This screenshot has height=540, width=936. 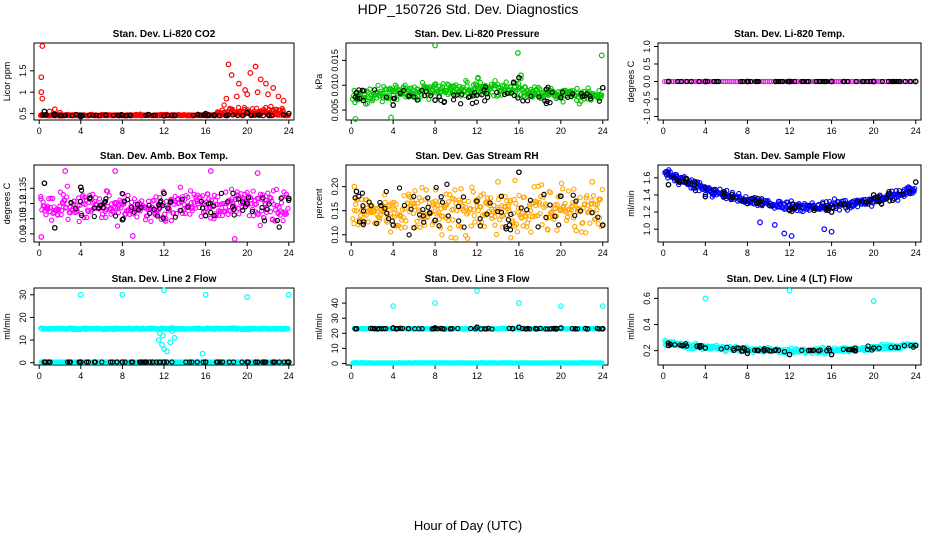 What do you see at coordinates (351, 253) in the screenshot?
I see `x-tick-label: 0` at bounding box center [351, 253].